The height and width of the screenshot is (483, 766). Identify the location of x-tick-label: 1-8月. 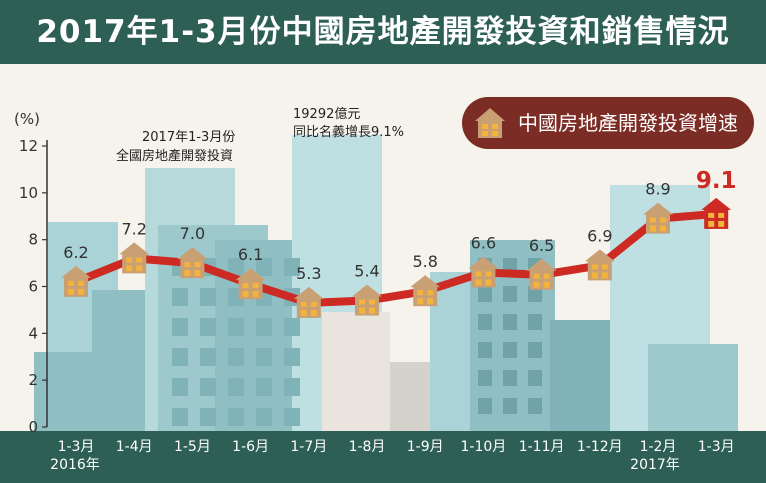
(367, 447).